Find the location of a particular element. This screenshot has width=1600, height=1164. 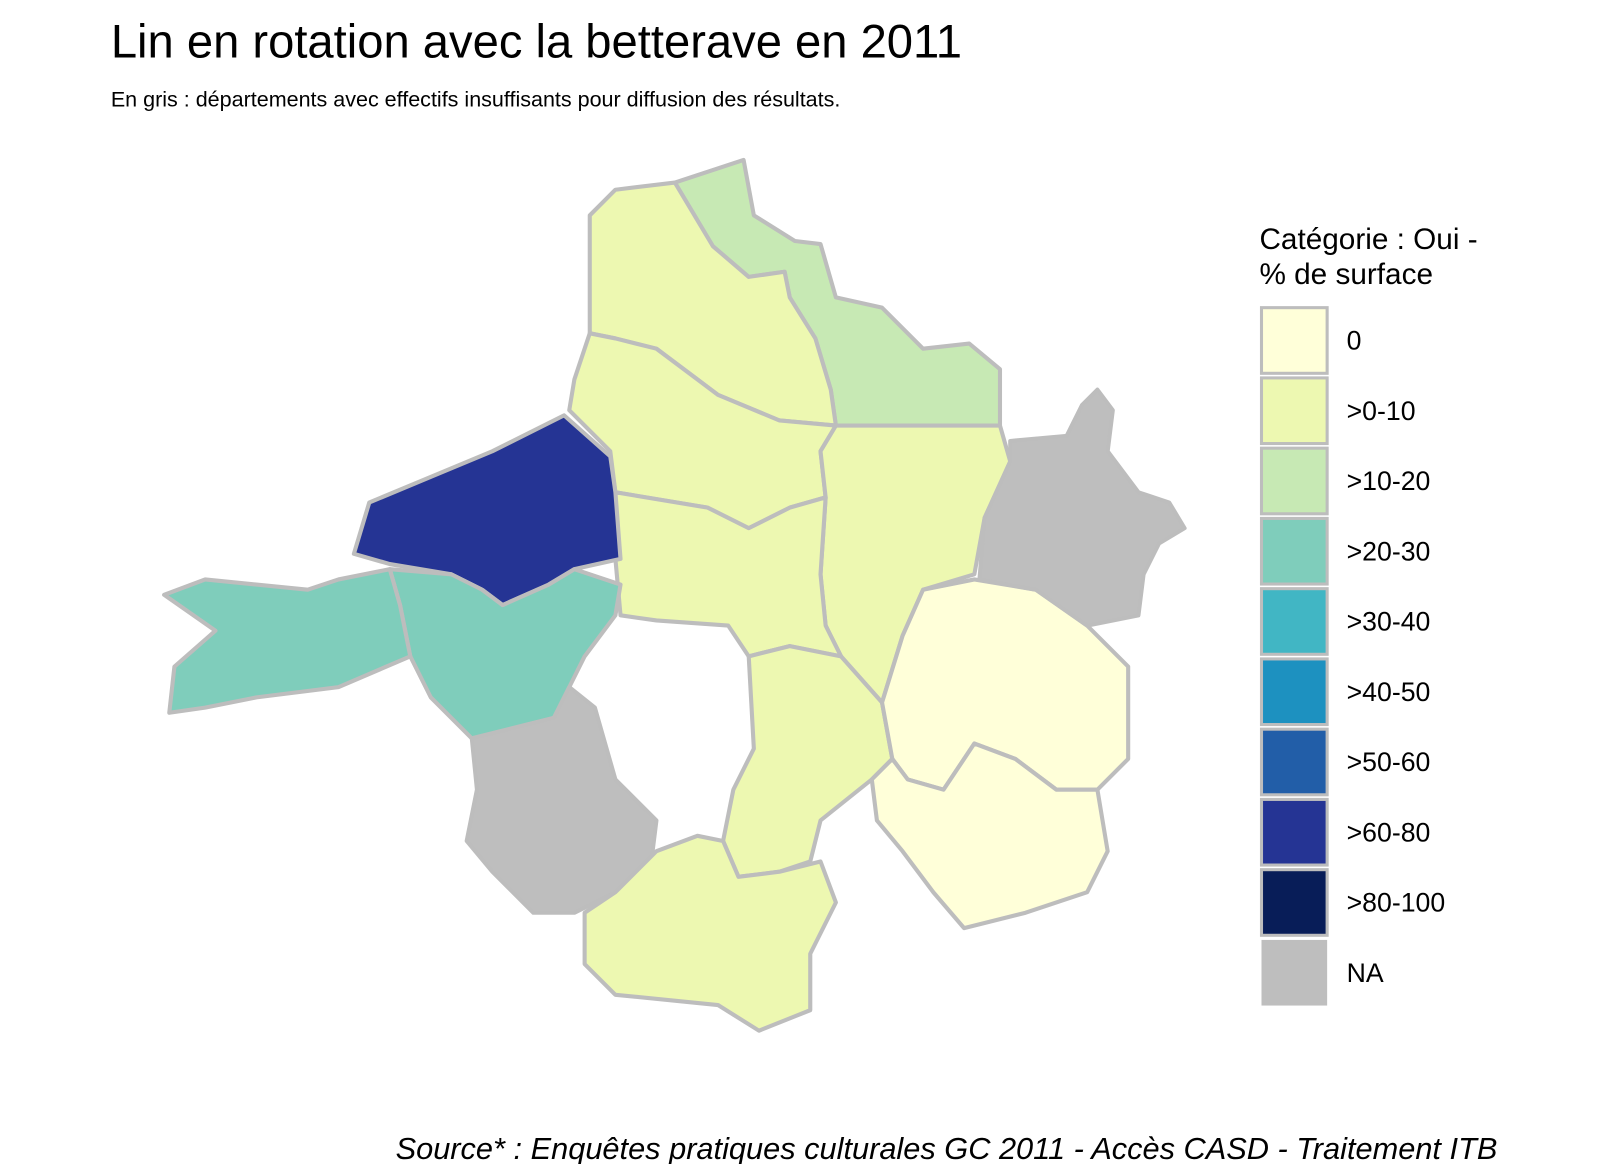

legend-title: % de surface is located at coordinates (1346, 274).